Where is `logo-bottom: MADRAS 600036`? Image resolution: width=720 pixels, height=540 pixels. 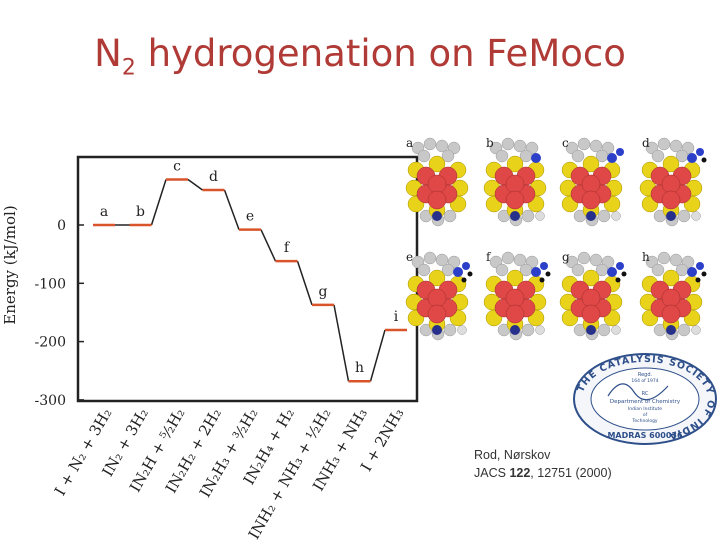 logo-bottom: MADRAS 600036 is located at coordinates (645, 435).